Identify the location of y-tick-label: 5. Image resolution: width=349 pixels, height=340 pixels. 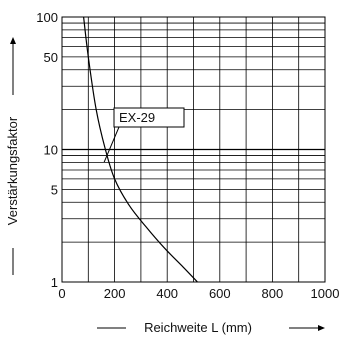
(54, 189).